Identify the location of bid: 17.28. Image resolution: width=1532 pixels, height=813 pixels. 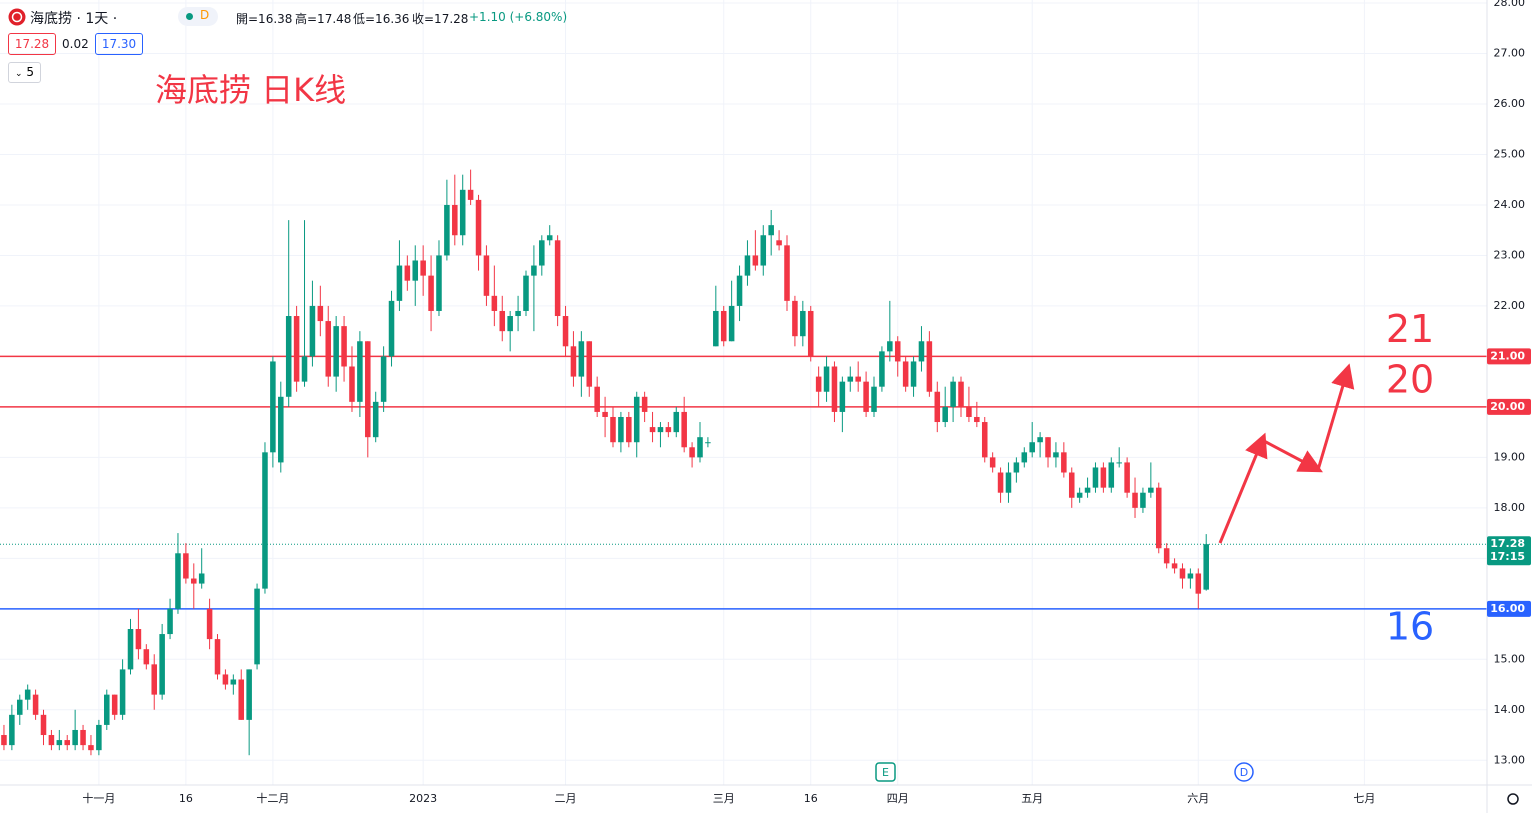
(32, 44).